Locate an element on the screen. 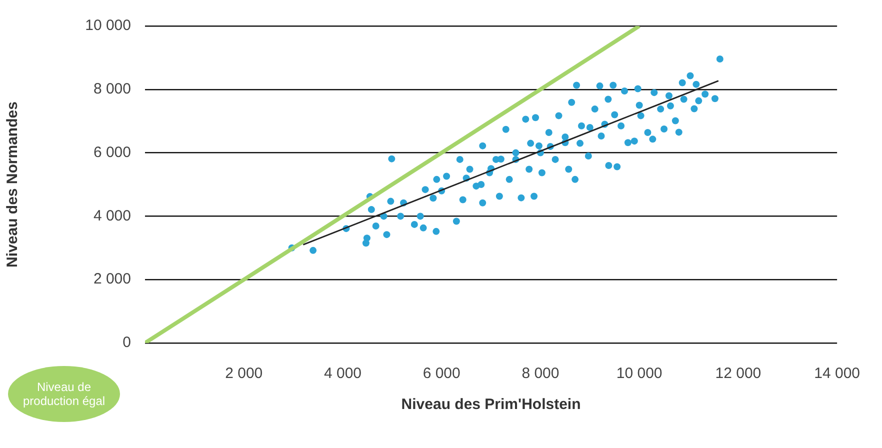 The width and height of the screenshot is (882, 448). x-axis-title: Niveau des Prim'Holstein is located at coordinates (491, 405).